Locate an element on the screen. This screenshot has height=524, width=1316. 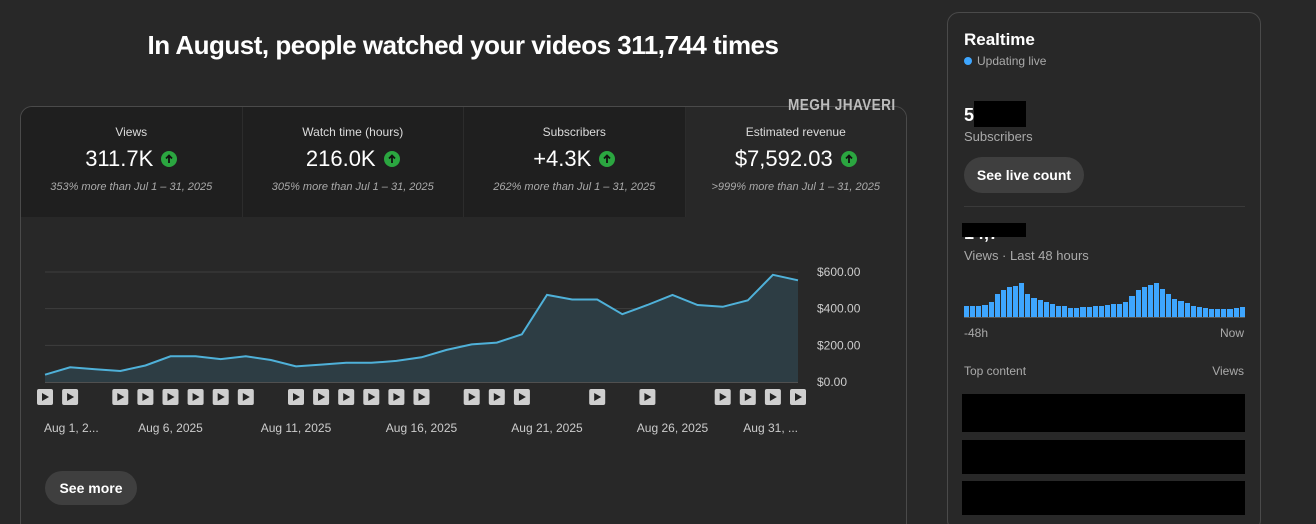
x-tick-label: Aug 6, 2025 is located at coordinates (170, 428).